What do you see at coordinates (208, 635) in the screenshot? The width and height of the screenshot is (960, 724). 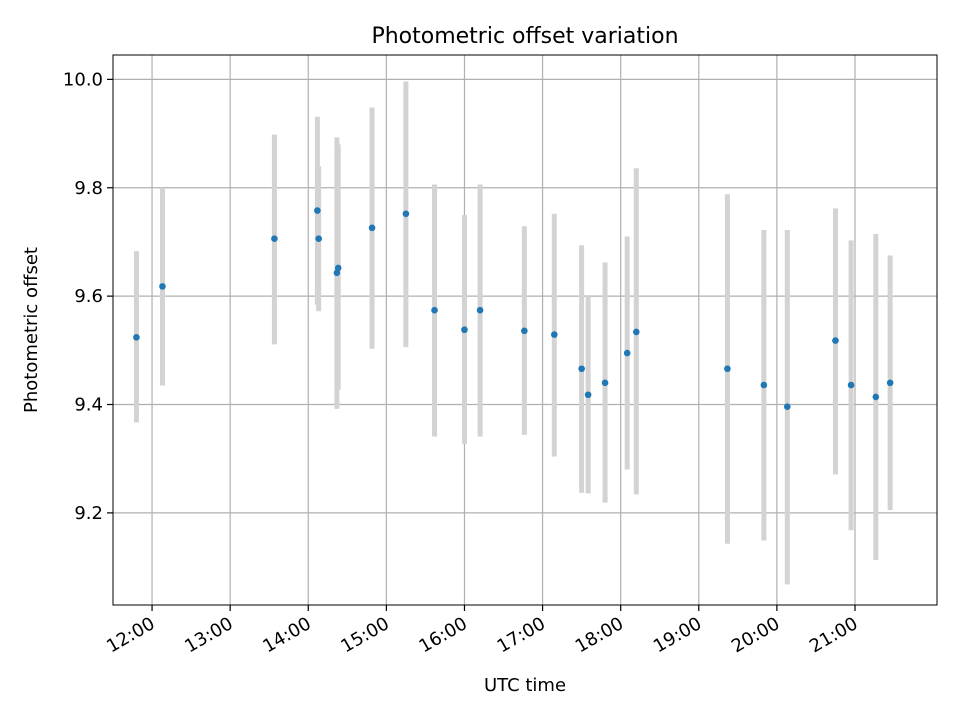 I see `x-tick-label: 13:00` at bounding box center [208, 635].